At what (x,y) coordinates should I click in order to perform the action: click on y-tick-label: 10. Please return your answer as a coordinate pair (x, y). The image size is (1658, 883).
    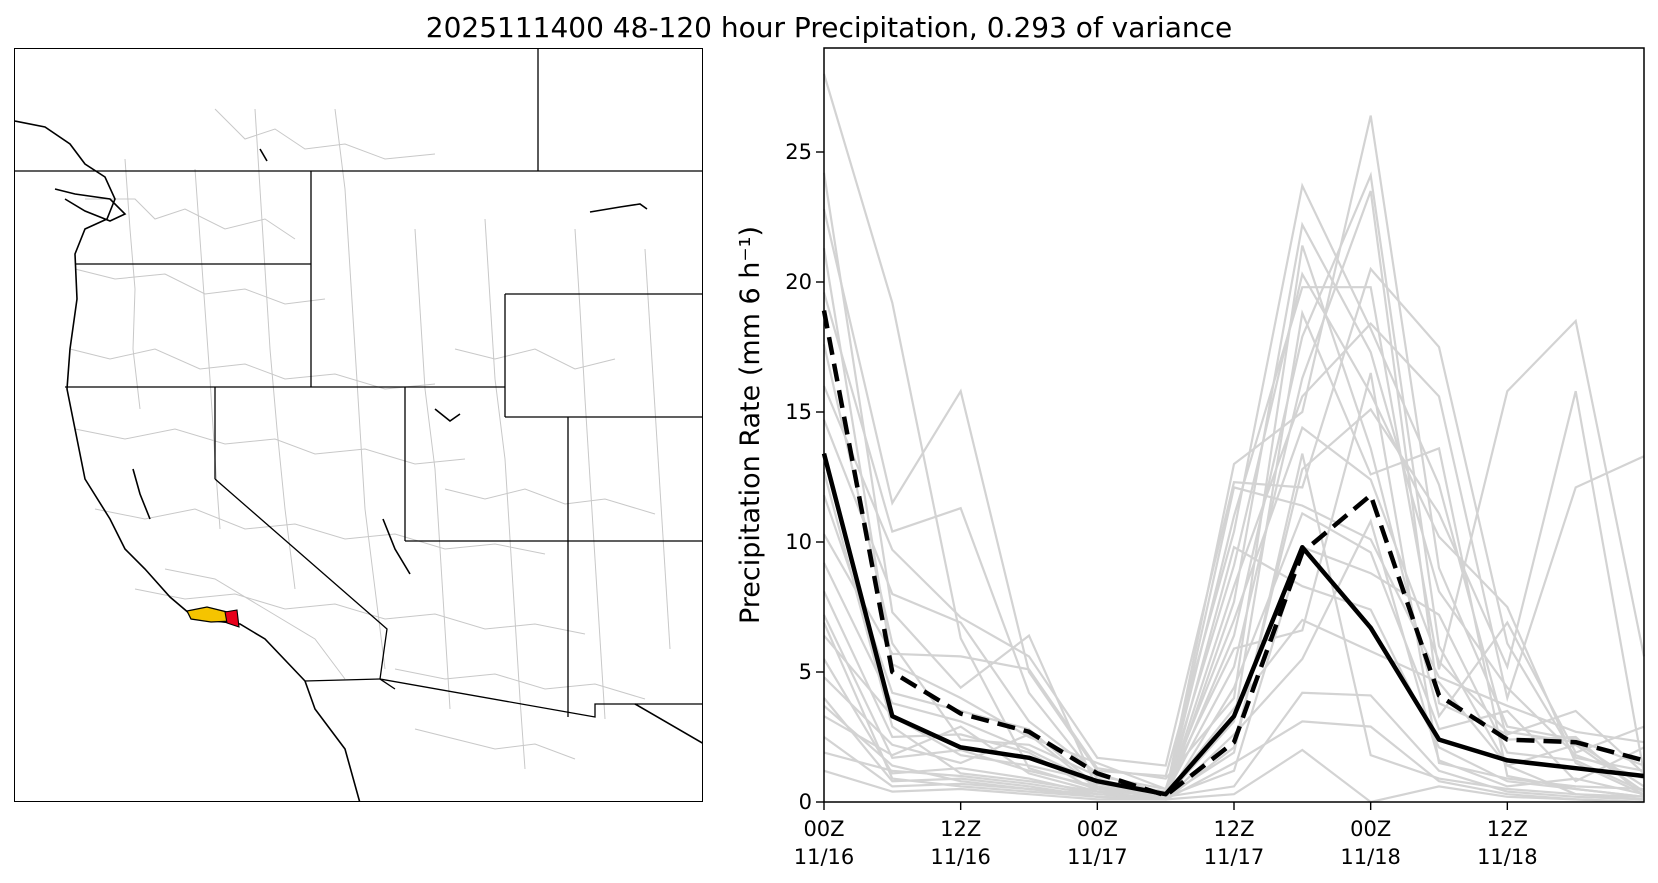
    Looking at the image, I should click on (798, 542).